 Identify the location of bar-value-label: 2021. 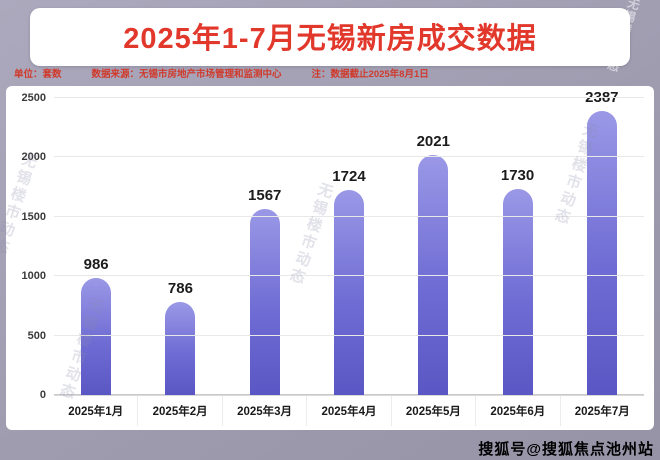
(433, 141).